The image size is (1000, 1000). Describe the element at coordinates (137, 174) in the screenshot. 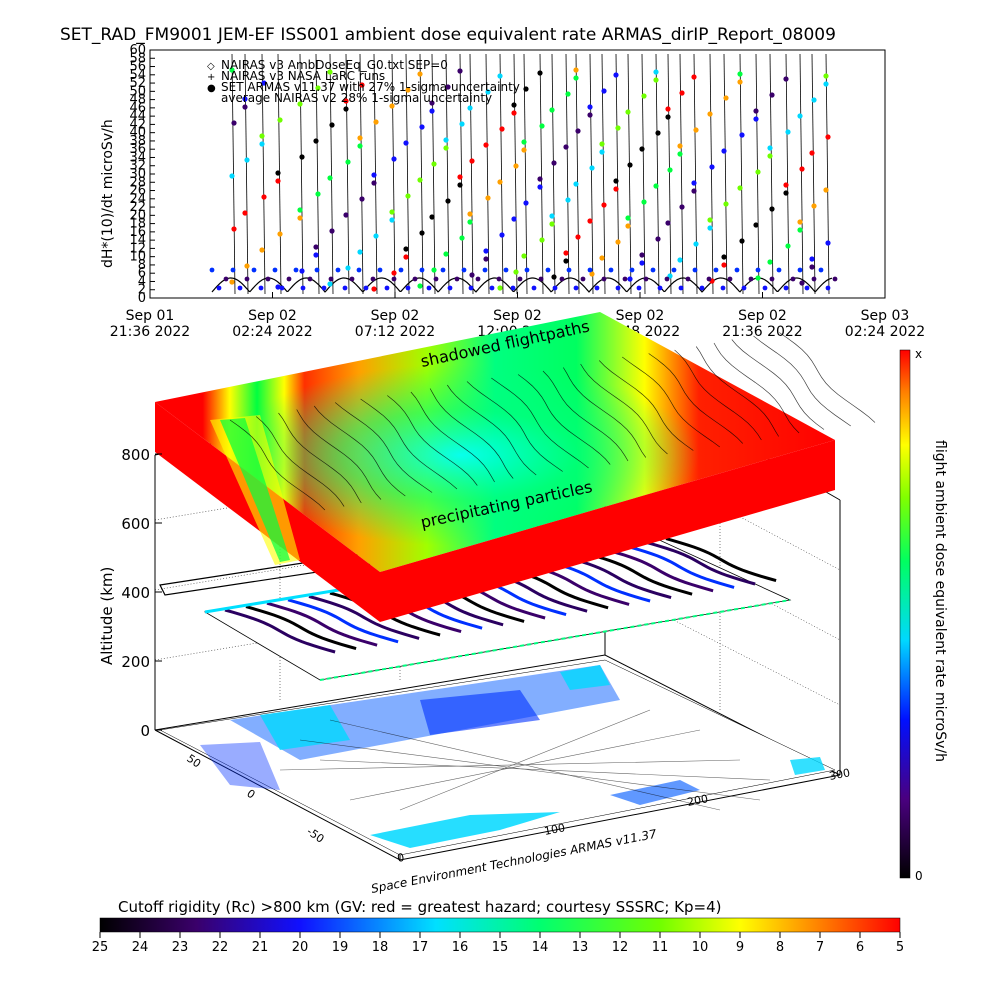

I see `y-tick-label: 30` at that location.